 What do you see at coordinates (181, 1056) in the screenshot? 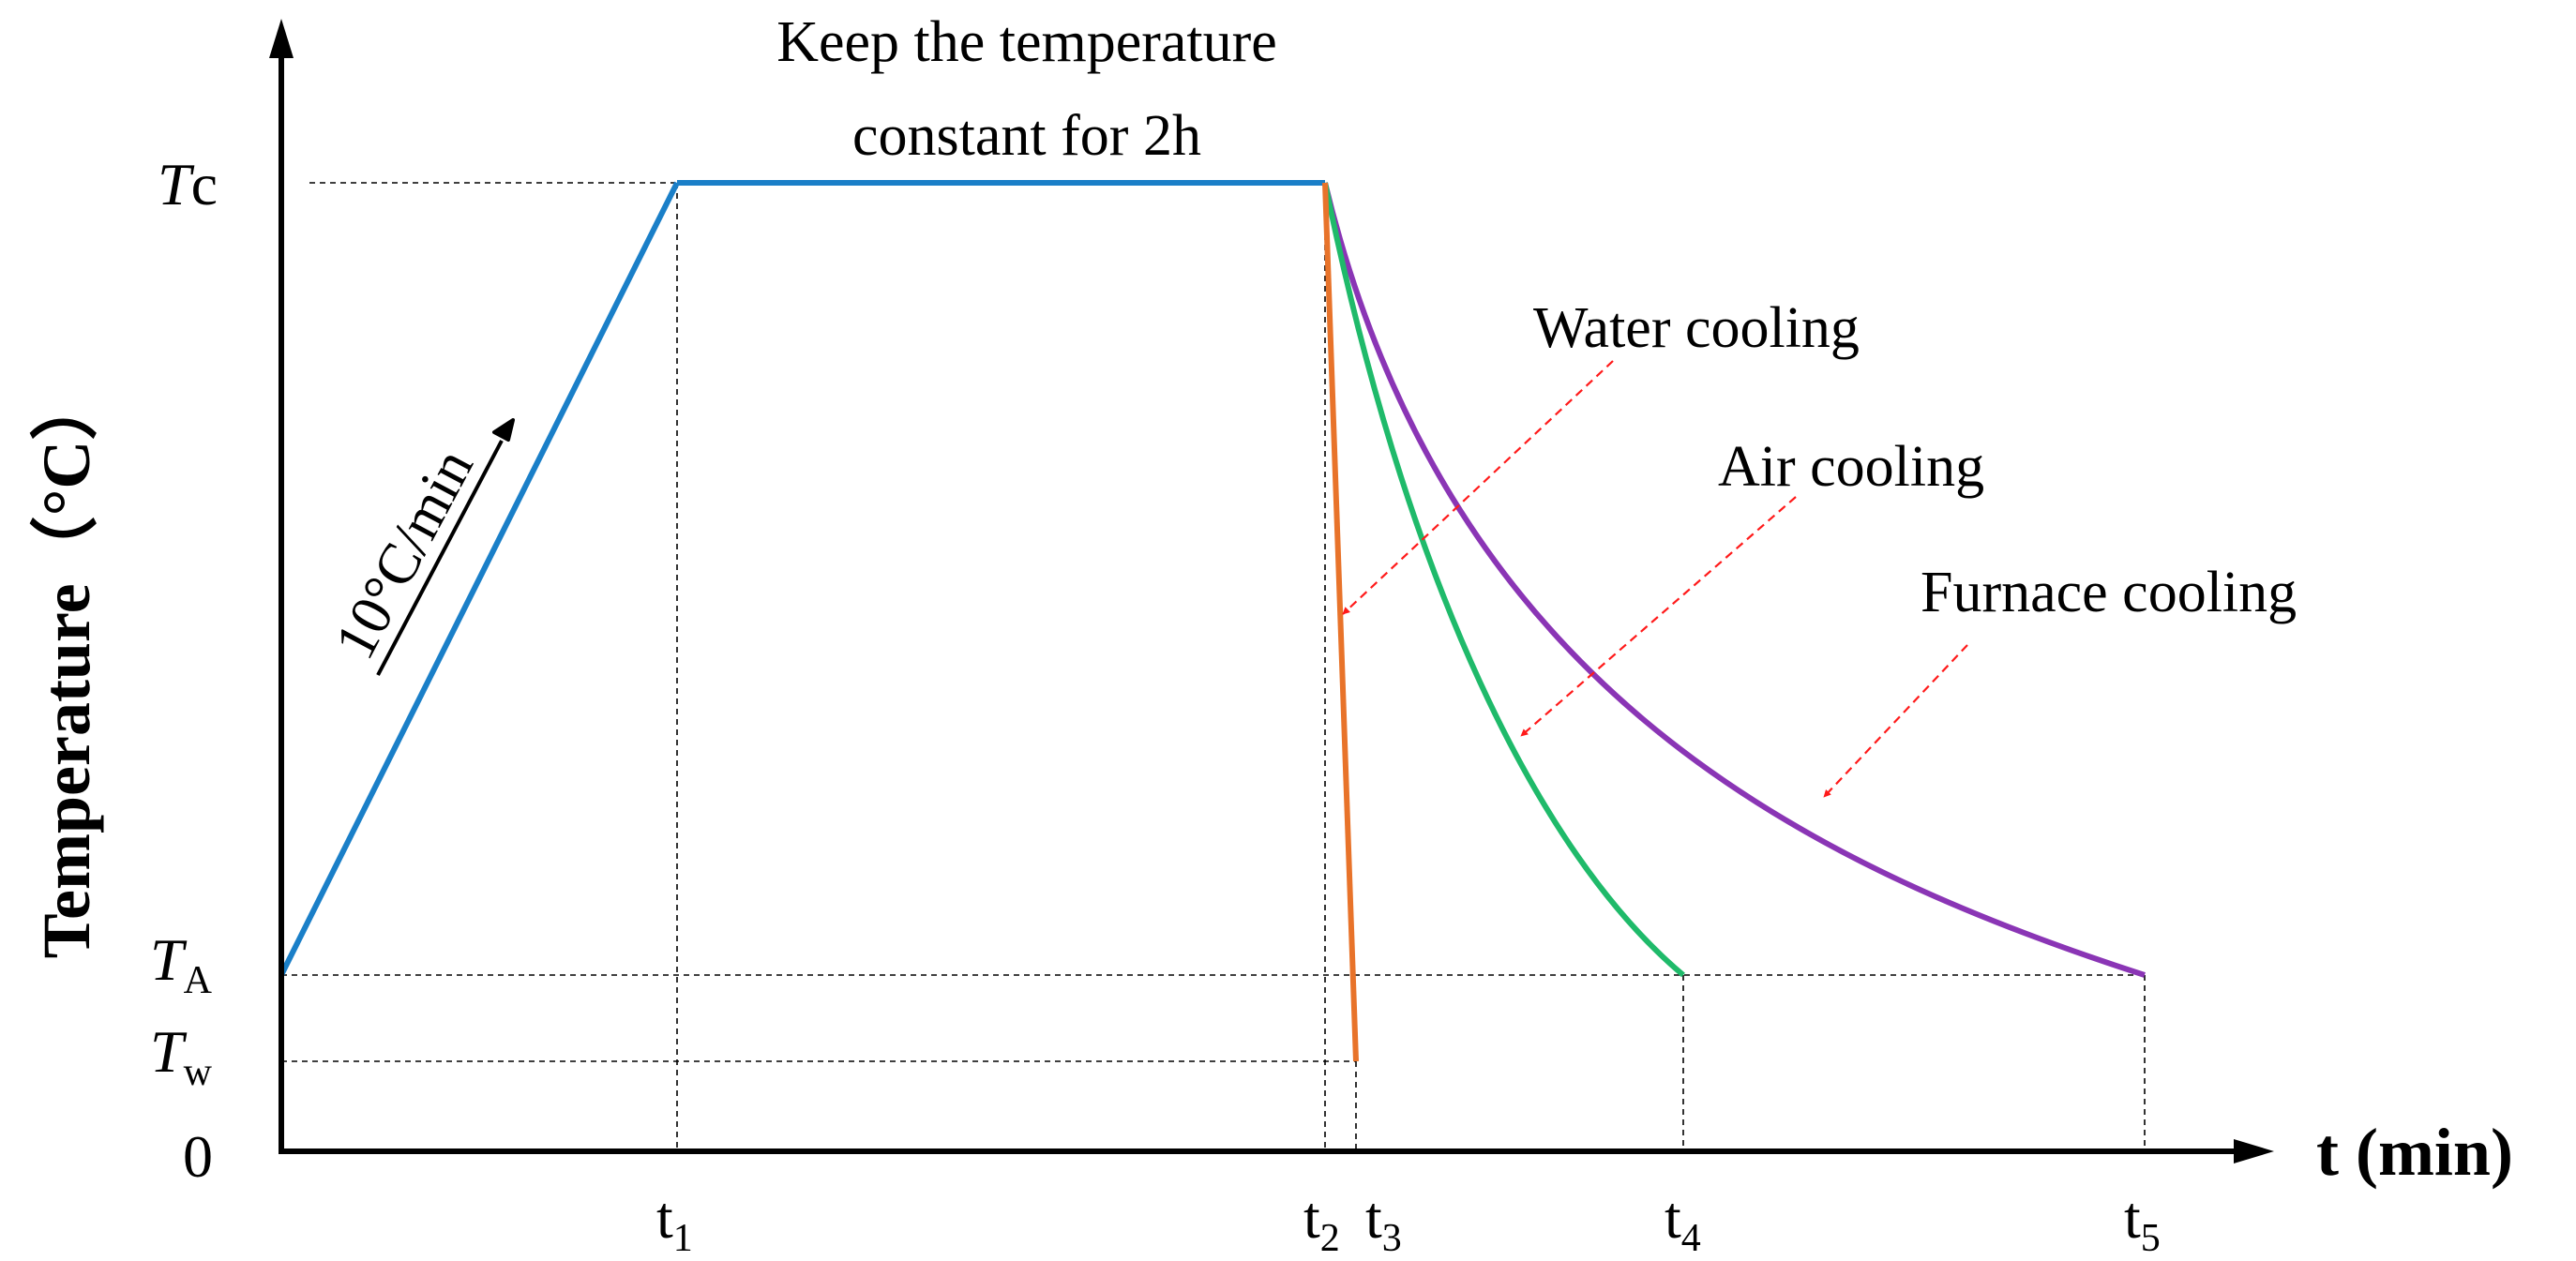
I see `y-tick-tw: Tw` at bounding box center [181, 1056].